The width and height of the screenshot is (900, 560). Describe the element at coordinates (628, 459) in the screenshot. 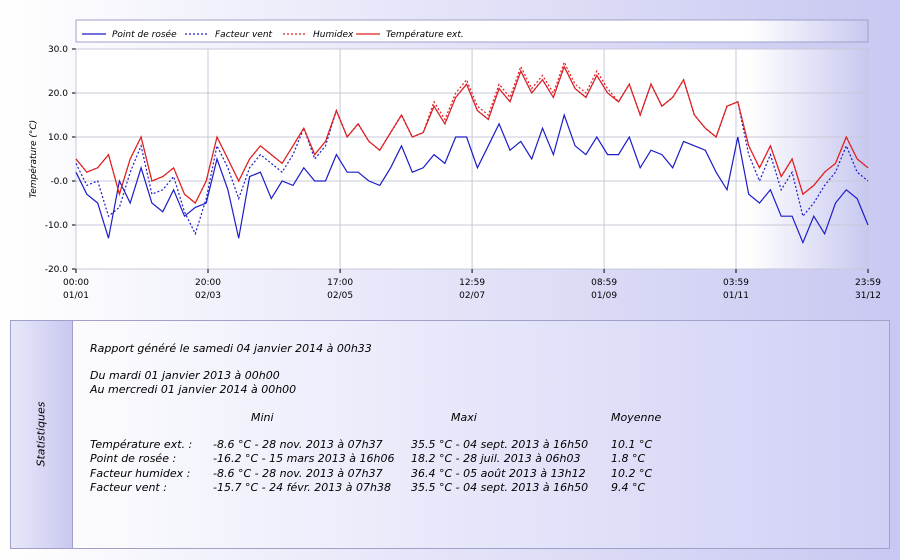

I see `stats-cell: 1.8 °C` at that location.